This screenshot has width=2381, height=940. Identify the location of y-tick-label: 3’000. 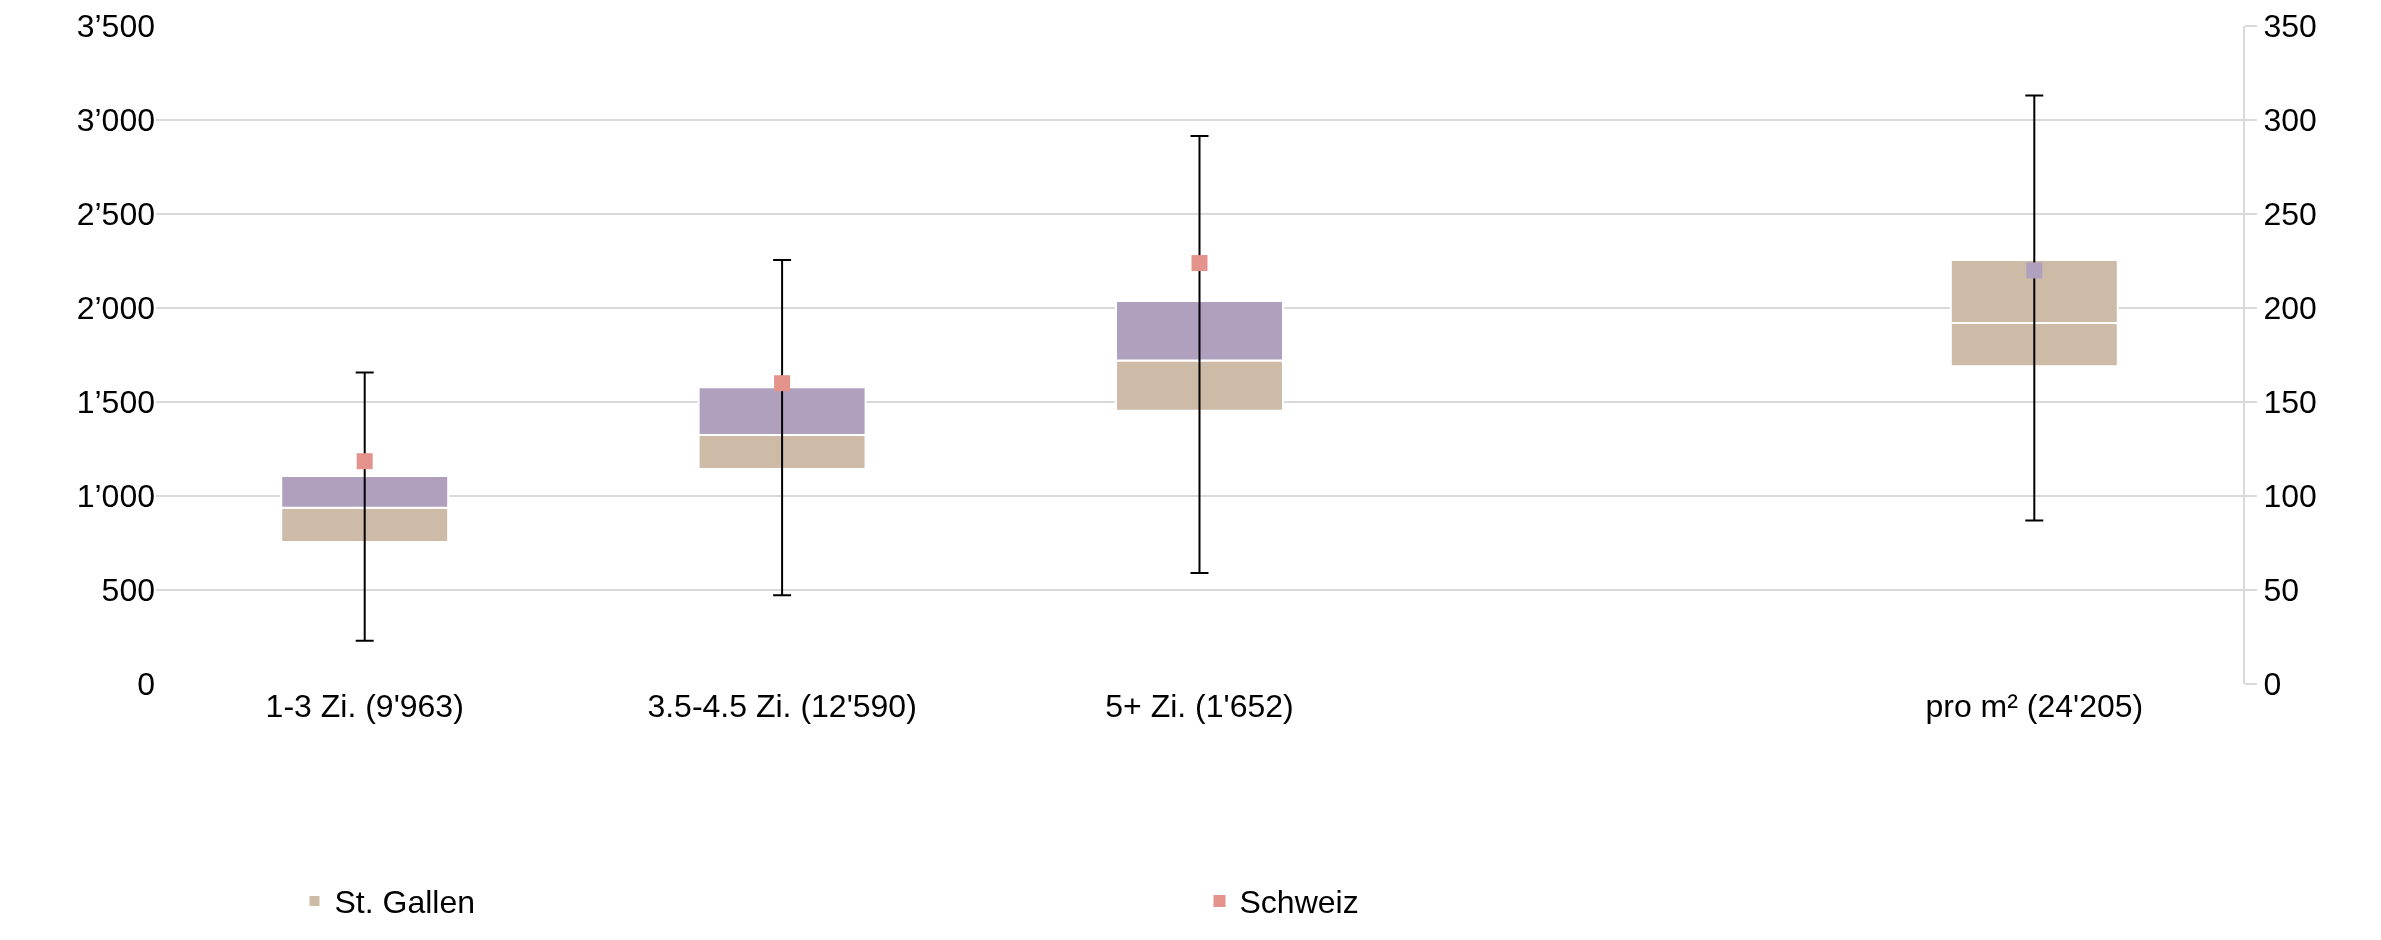
(115, 120).